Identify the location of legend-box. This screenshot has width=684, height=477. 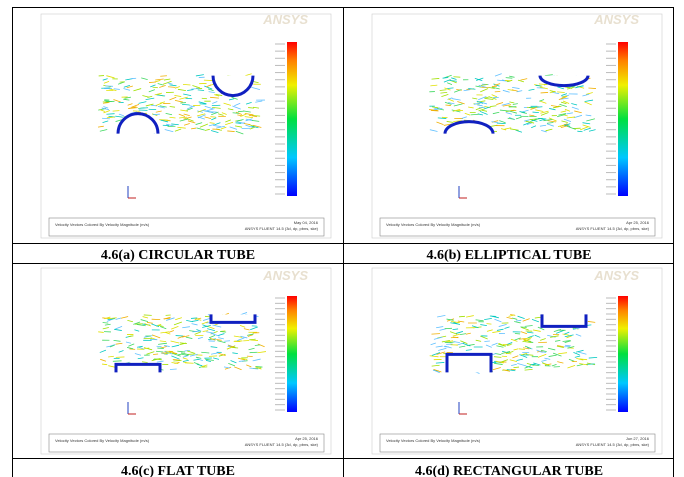
(186, 443).